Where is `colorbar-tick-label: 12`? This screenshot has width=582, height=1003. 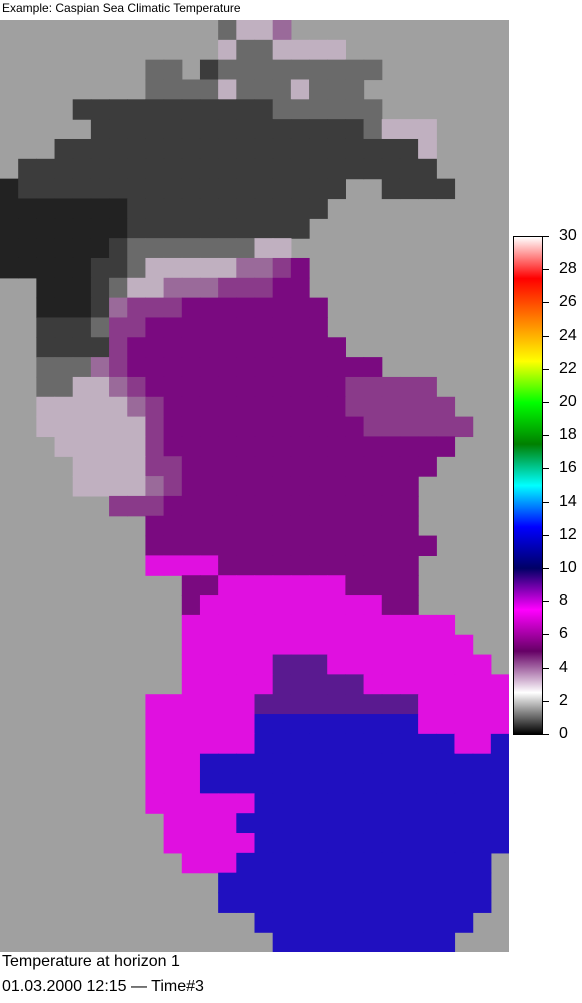
colorbar-tick-label: 12 is located at coordinates (568, 534).